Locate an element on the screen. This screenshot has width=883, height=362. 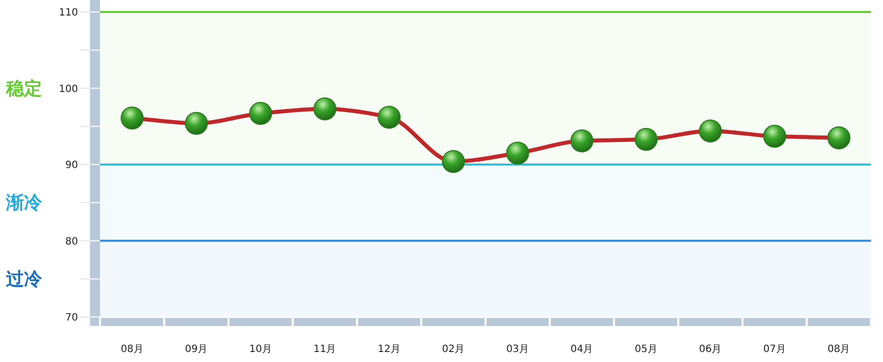
y-tick-label: 100 is located at coordinates (68, 89).